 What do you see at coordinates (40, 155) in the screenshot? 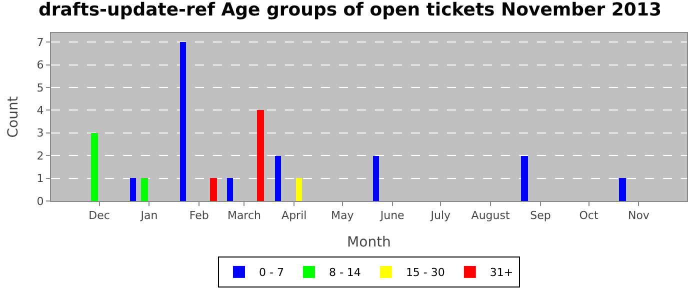
I see `y-tick-label: 2` at bounding box center [40, 155].